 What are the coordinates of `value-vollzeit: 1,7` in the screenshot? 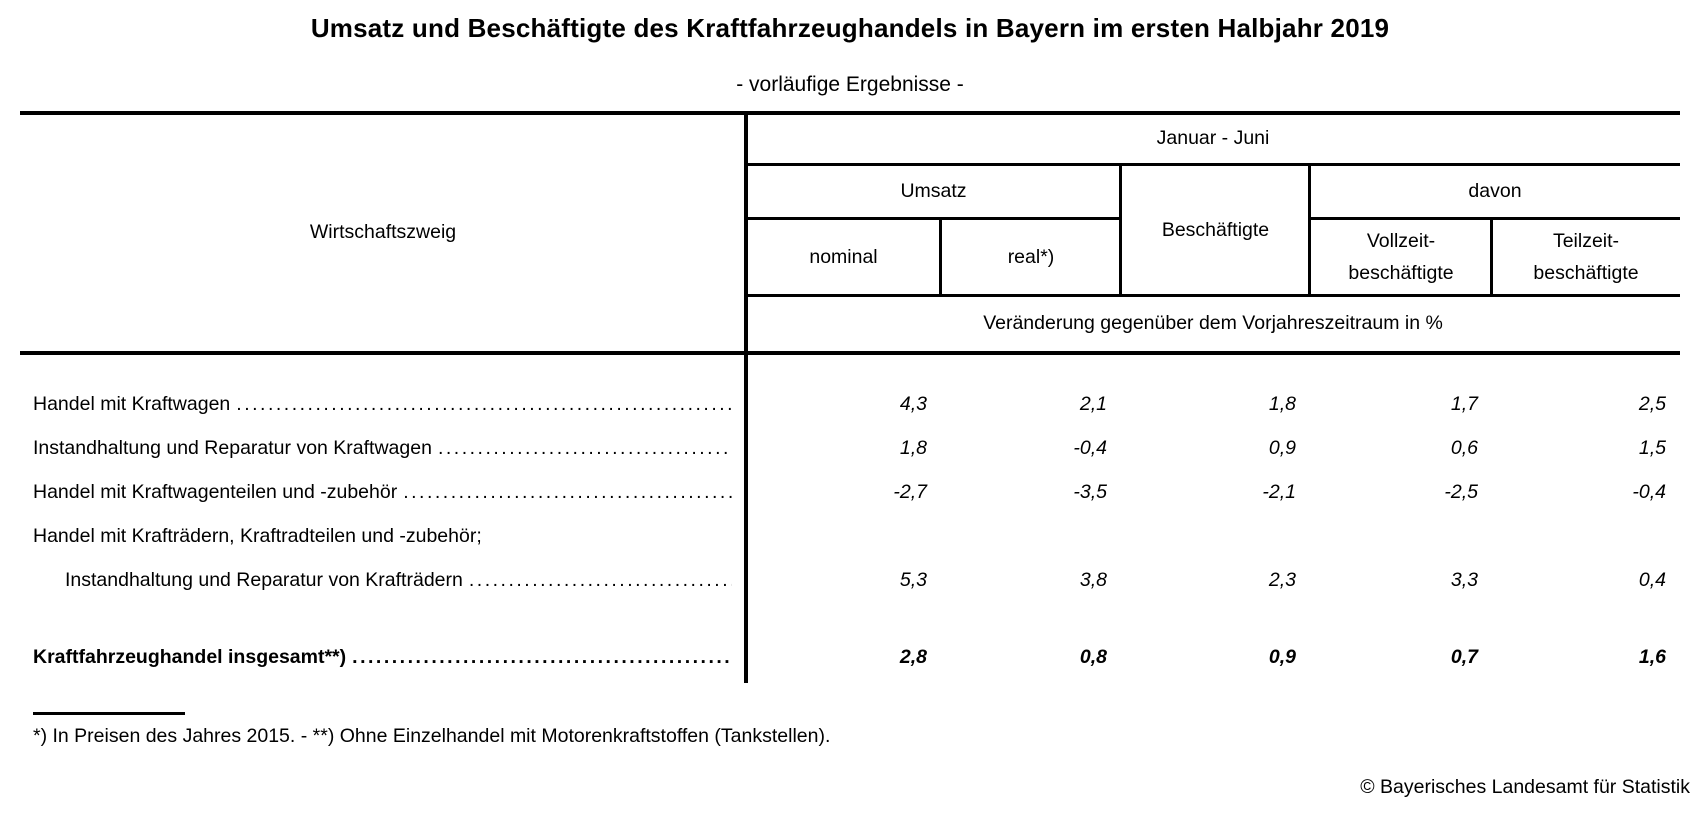 It's located at (1464, 404).